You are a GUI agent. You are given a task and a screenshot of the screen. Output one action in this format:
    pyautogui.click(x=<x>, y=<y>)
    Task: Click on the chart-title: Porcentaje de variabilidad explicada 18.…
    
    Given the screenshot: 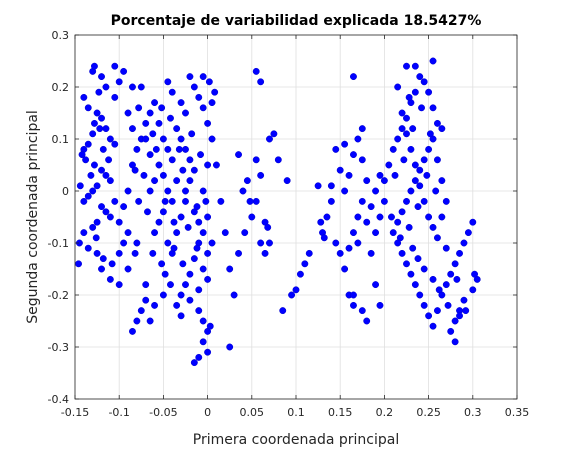 What is the action you would take?
    pyautogui.click(x=296, y=21)
    